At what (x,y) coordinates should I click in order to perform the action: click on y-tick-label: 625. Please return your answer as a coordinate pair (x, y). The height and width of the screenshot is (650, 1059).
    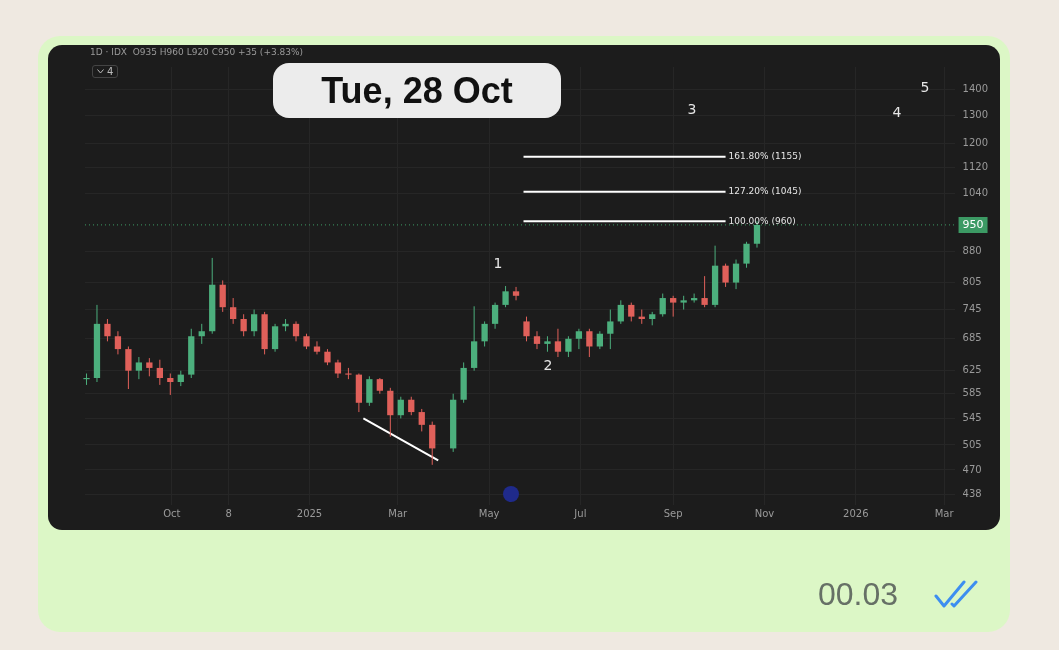
    Looking at the image, I should click on (972, 370).